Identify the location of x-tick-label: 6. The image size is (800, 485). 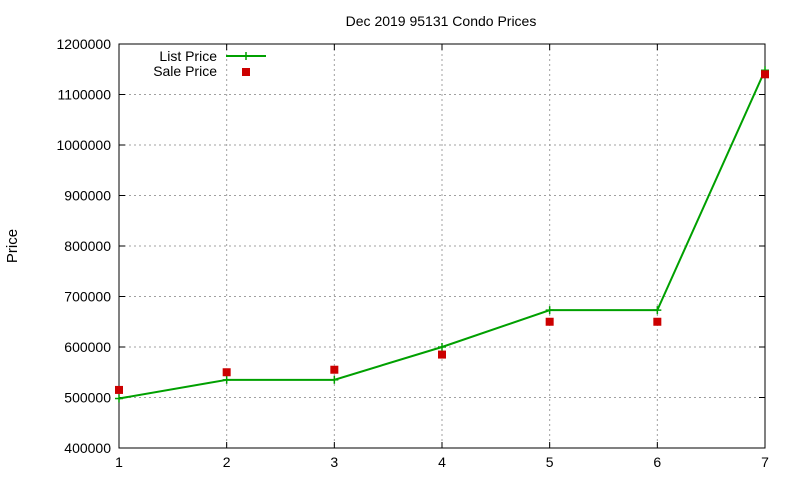
(657, 462).